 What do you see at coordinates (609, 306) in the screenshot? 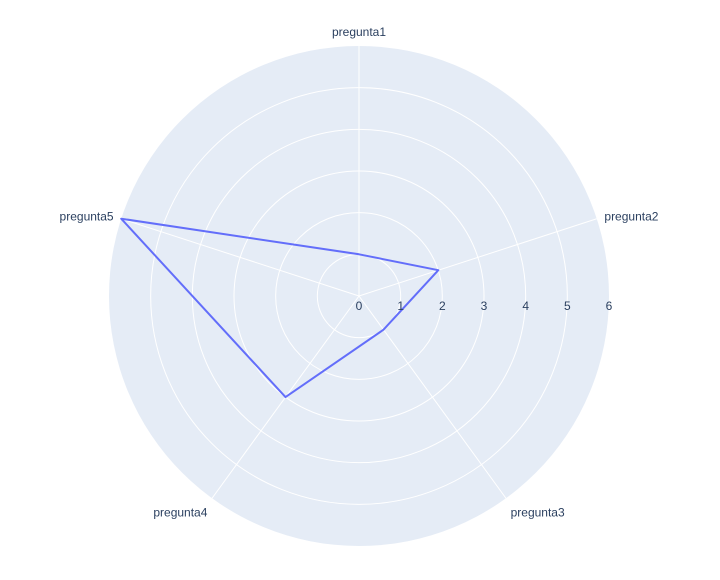
I see `radial-tick-label: 6` at bounding box center [609, 306].